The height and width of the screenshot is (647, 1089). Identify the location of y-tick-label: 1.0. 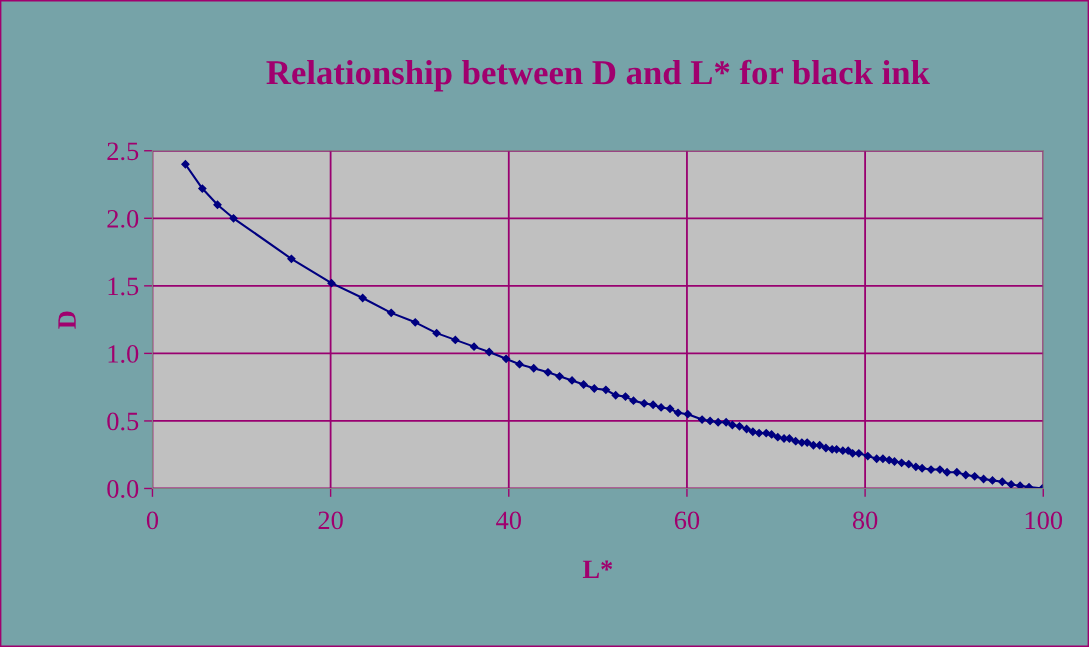
(123, 354).